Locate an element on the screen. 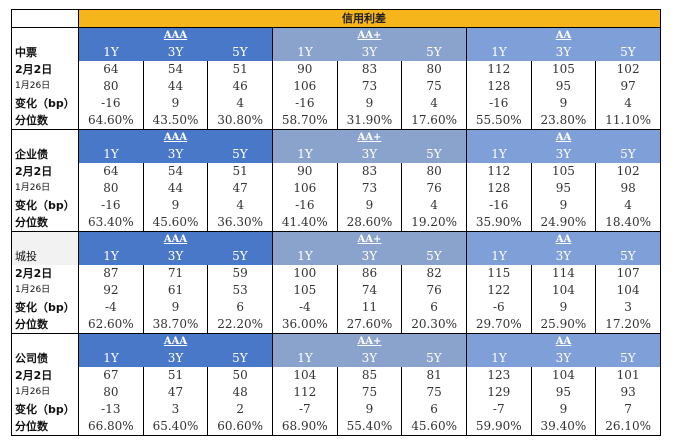 This screenshot has height=448, width=676. value-cell: 112 is located at coordinates (498, 69).